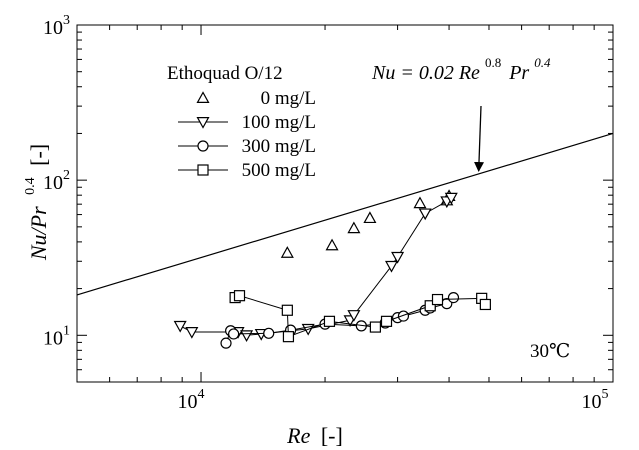 The height and width of the screenshot is (450, 639). What do you see at coordinates (542, 62) in the screenshot?
I see `correlation-exp2: 0.4` at bounding box center [542, 62].